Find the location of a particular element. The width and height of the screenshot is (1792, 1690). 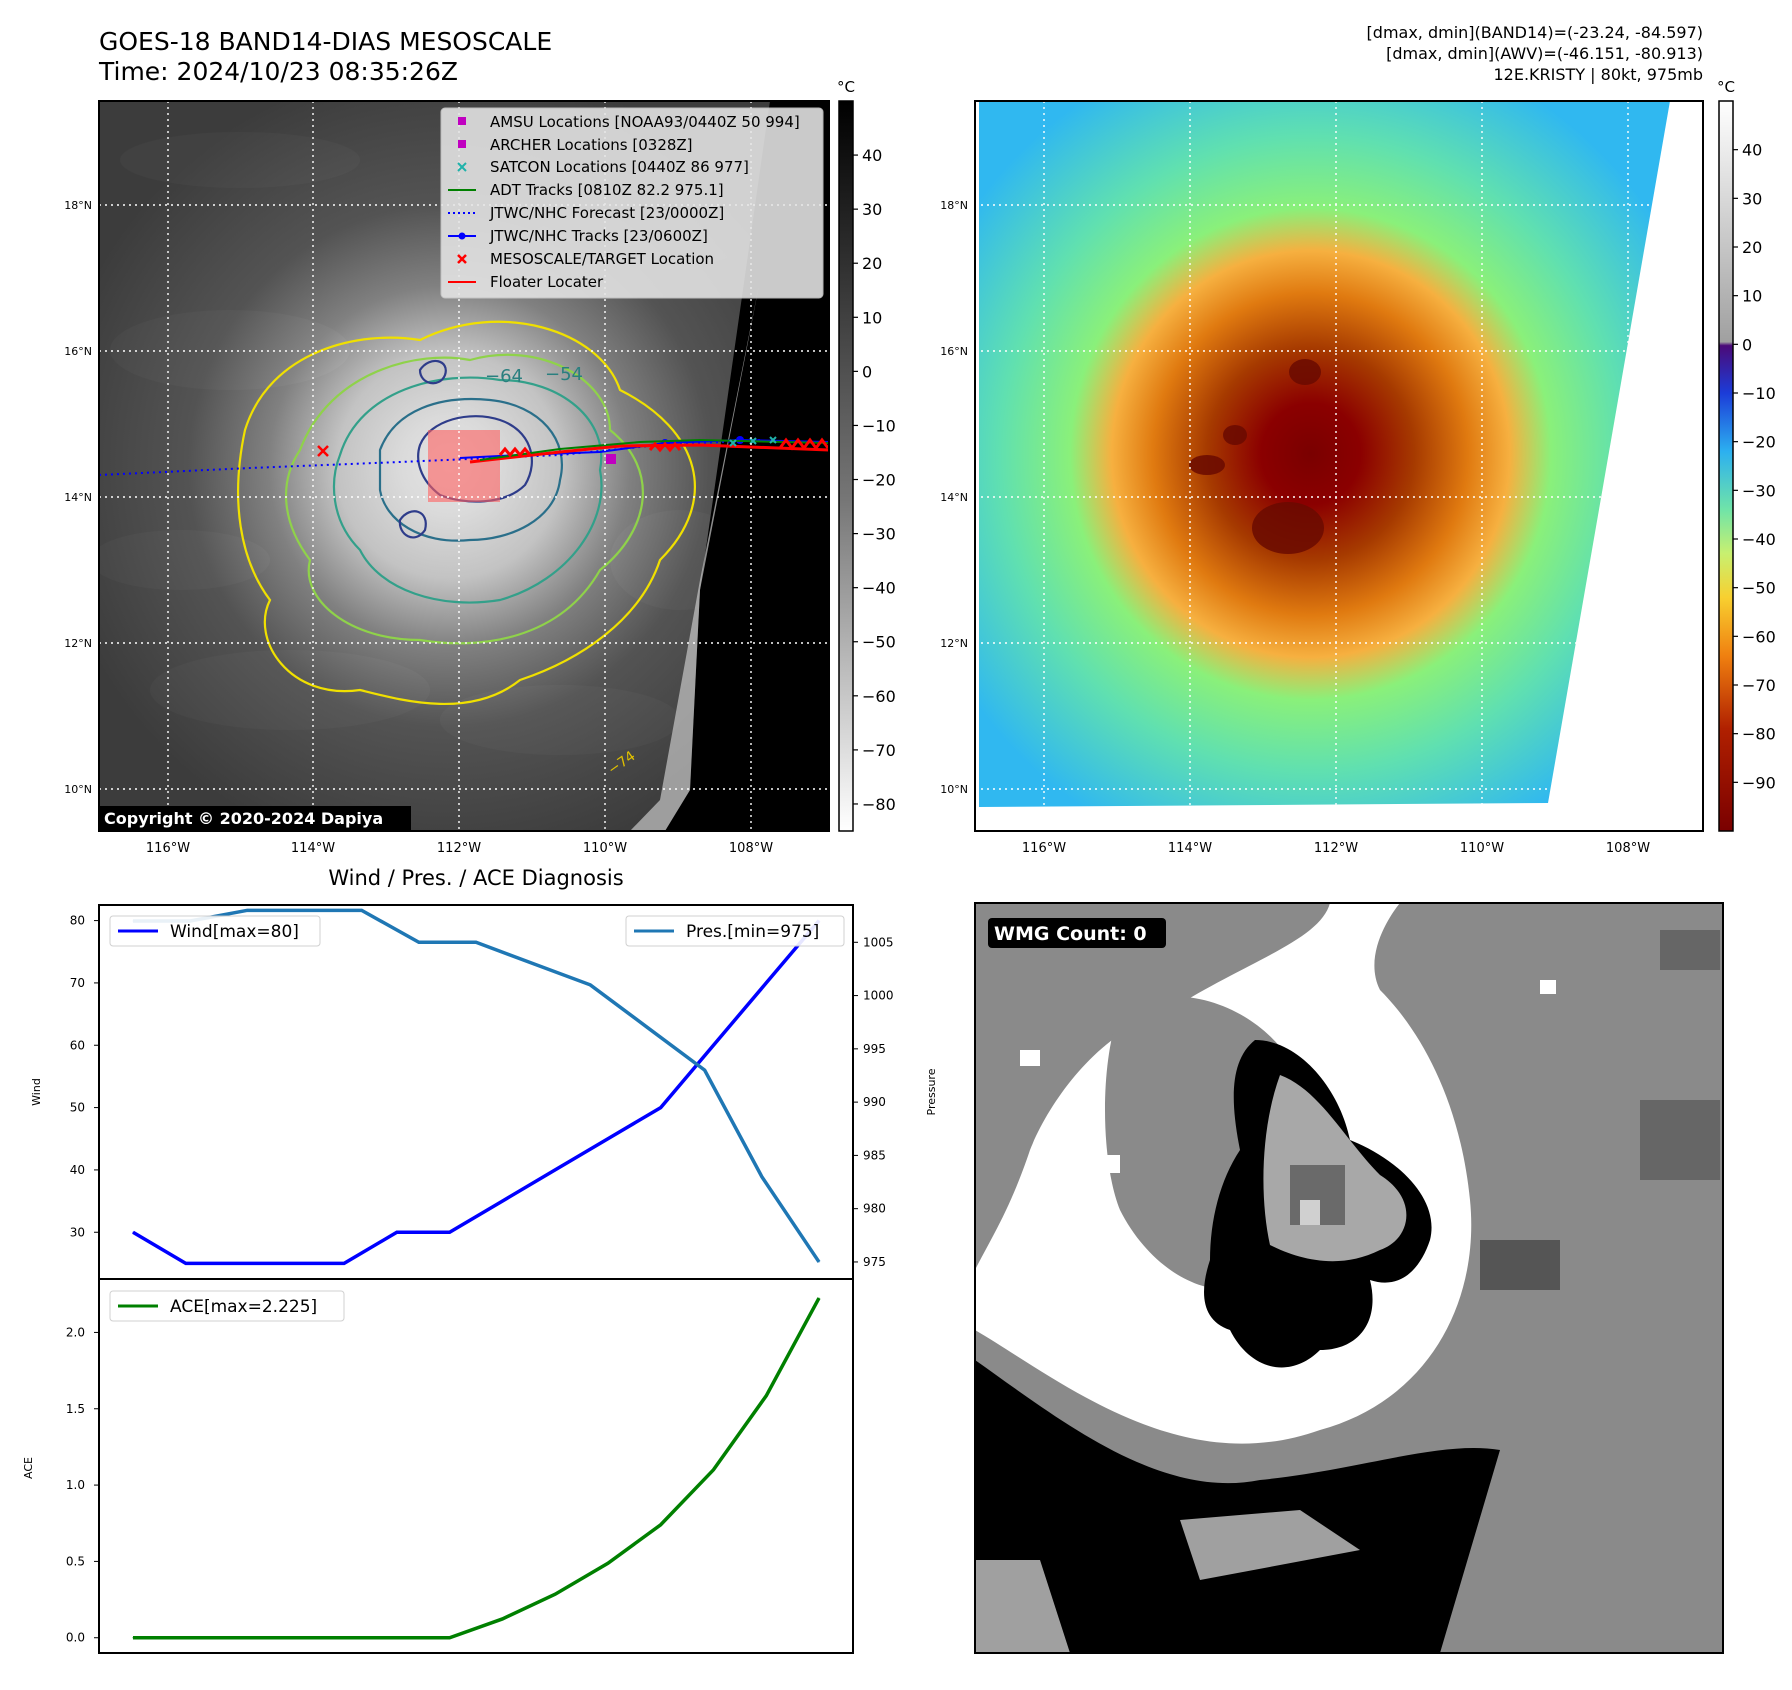

awv-colorbar-ramp is located at coordinates (1726, 466).